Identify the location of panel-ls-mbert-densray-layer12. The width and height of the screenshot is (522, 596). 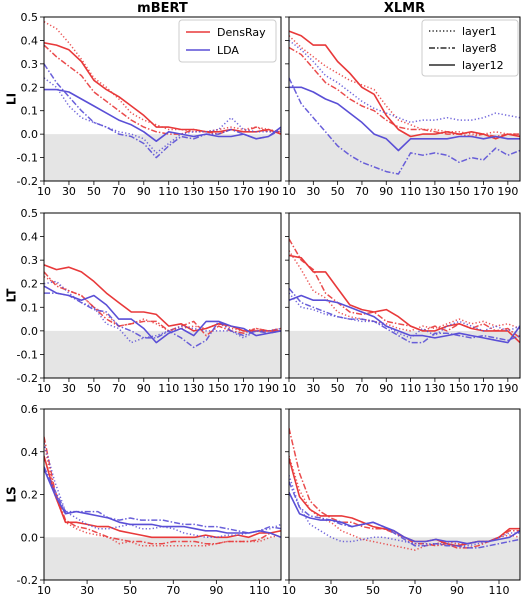
(162, 497).